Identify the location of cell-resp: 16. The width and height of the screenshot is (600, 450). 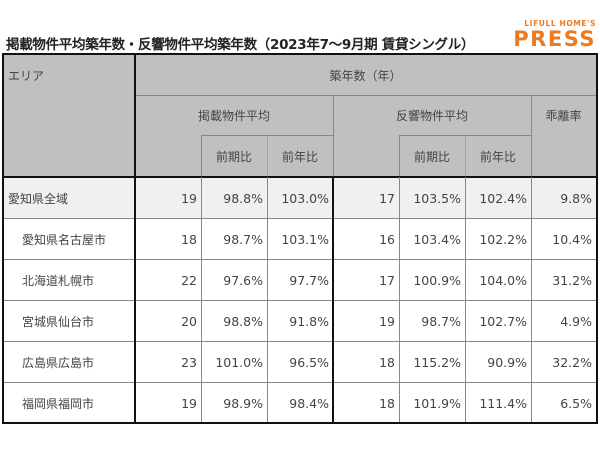
(387, 239).